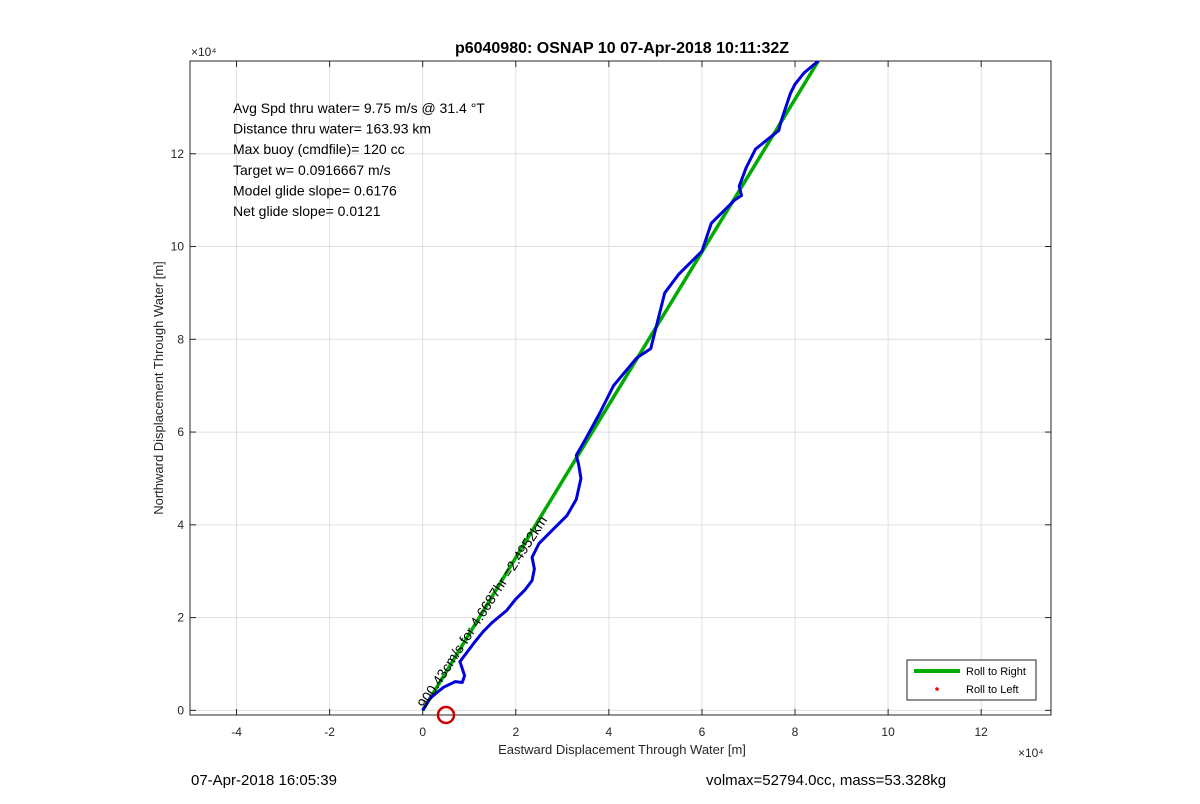  Describe the element at coordinates (482, 612) in the screenshot. I see `segment-speed-annotation: 900.43cm/s for 4.6687hr =2.4952km` at that location.